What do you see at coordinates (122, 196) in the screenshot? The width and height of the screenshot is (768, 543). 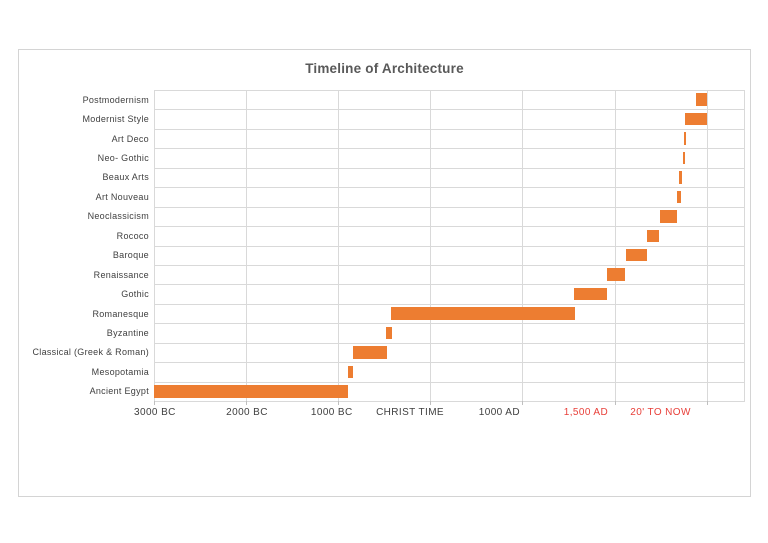 I see `y-category-label: Art Nouveau` at bounding box center [122, 196].